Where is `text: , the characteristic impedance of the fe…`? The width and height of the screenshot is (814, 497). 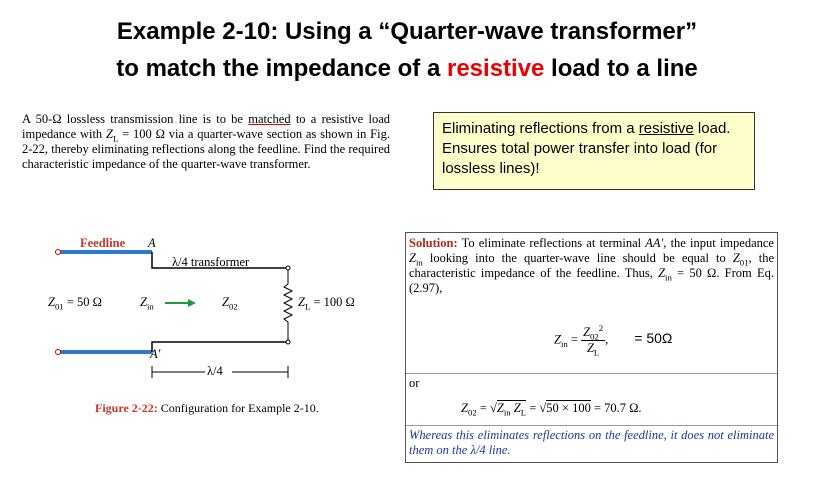 text: , the characteristic impedance of the fe… is located at coordinates (591, 265).